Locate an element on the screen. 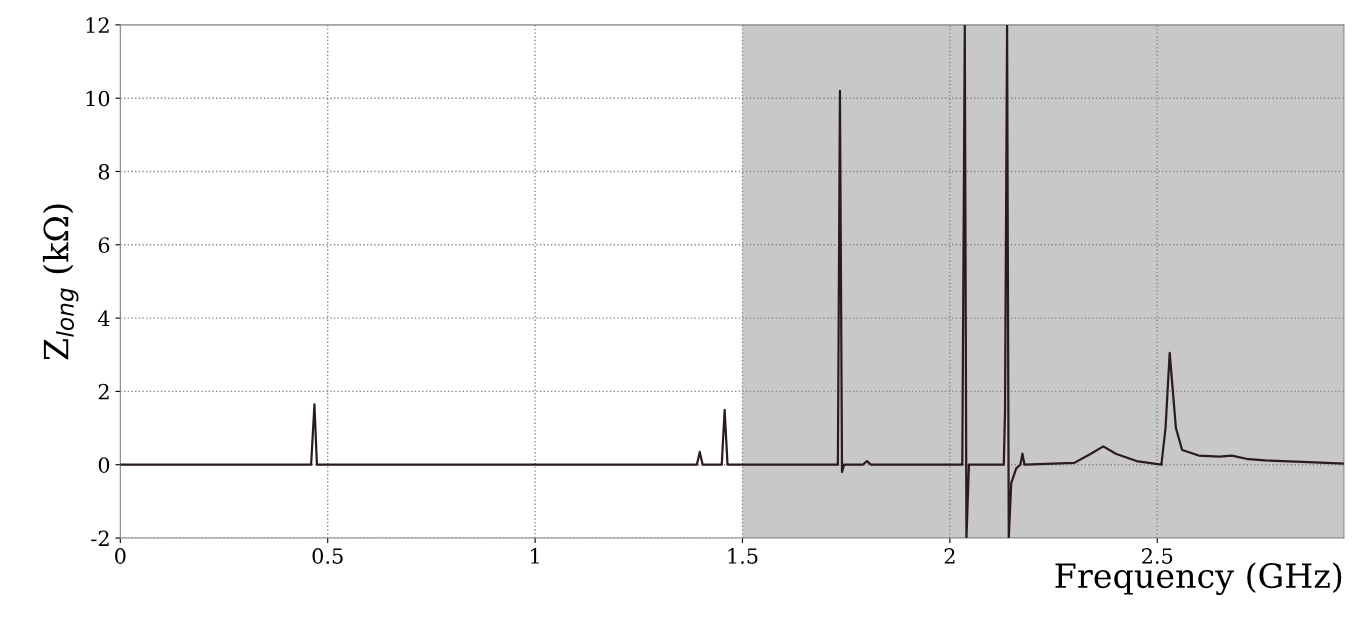 The width and height of the screenshot is (1352, 622). x-tick-label: 2.5 is located at coordinates (1157, 556).